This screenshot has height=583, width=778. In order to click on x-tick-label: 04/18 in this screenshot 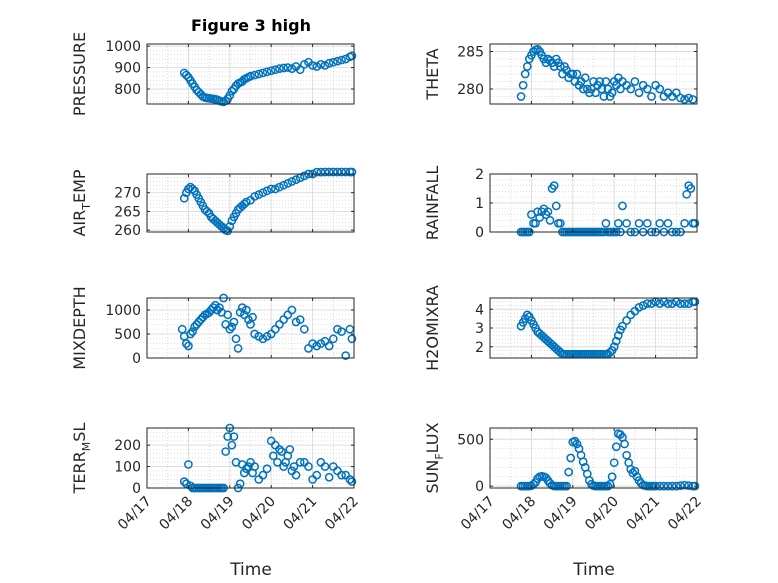, I will do `click(519, 514)`.